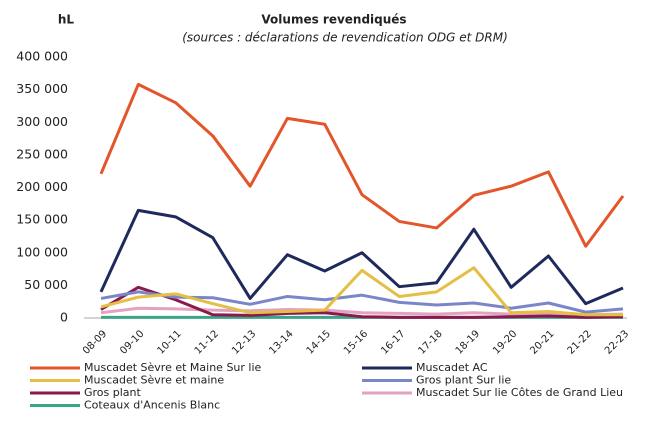 The width and height of the screenshot is (645, 421). I want to click on x-tick-label: 10-11, so click(169, 342).